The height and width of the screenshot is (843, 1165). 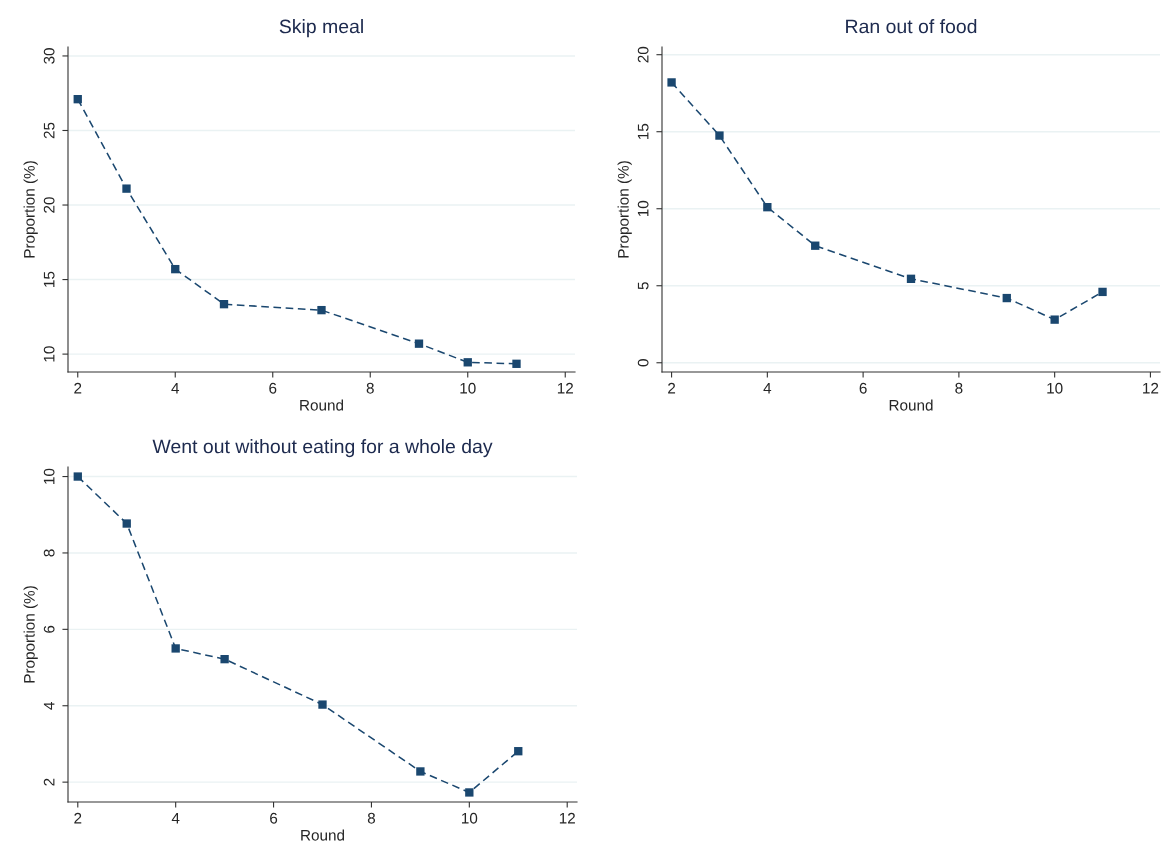 What do you see at coordinates (643, 286) in the screenshot?
I see `y-tick-label: 5` at bounding box center [643, 286].